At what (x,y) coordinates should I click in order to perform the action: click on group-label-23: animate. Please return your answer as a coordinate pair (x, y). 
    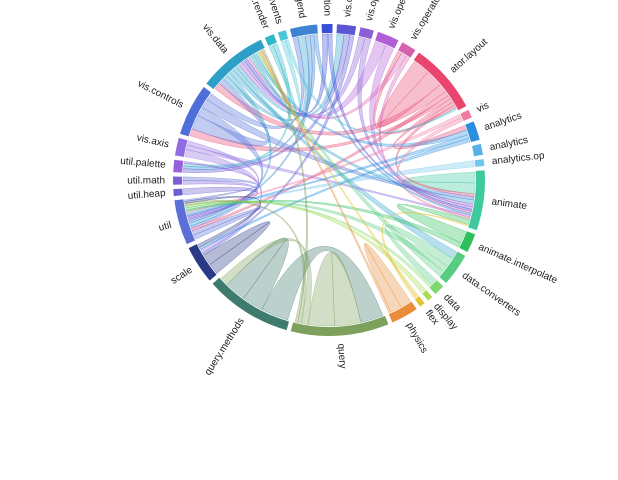
    Looking at the image, I should click on (509, 204).